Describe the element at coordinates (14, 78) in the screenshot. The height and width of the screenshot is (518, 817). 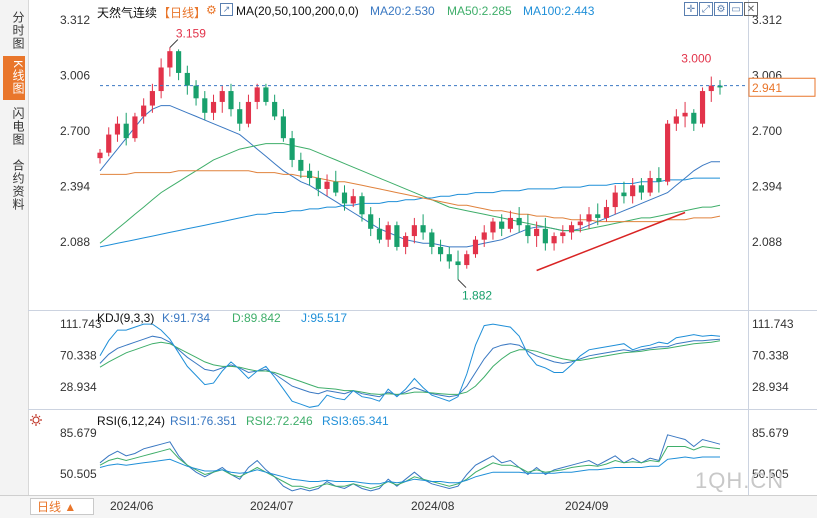
I see `tab-kline: K线图` at that location.